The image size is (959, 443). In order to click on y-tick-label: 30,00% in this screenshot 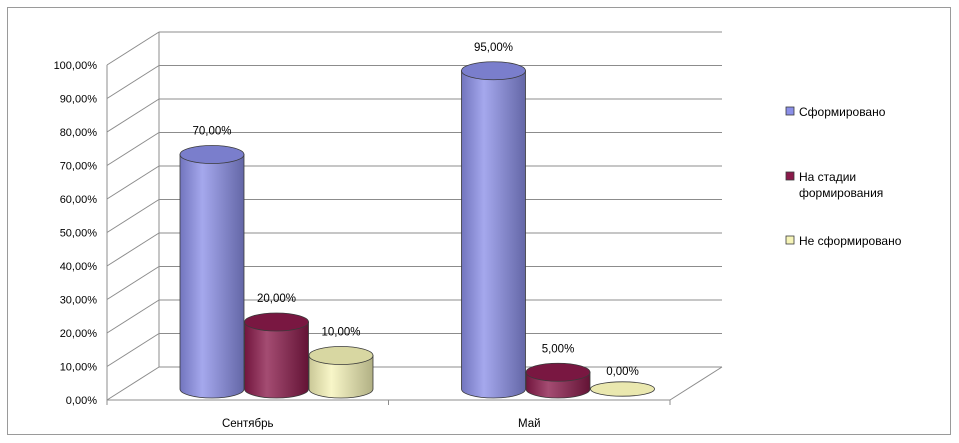, I will do `click(79, 301)`.